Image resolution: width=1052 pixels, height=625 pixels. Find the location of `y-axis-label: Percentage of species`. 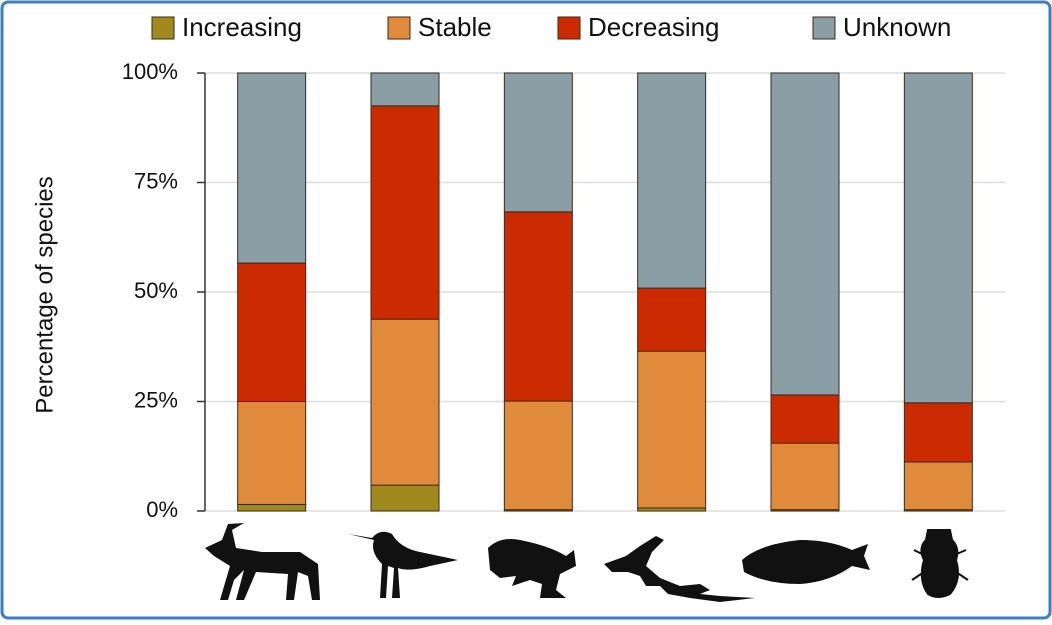

y-axis-label: Percentage of species is located at coordinates (44, 294).